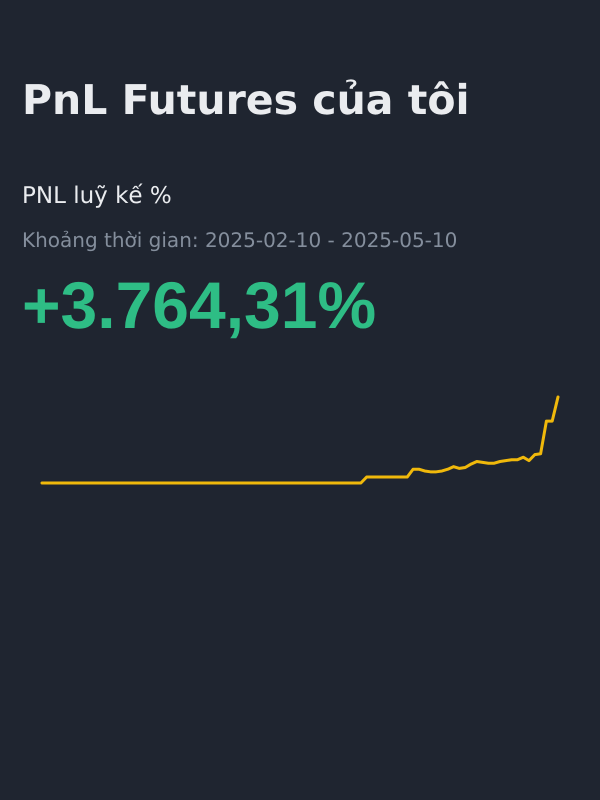  What do you see at coordinates (97, 196) in the screenshot?
I see `chart-subtitle: PNL luỹ kế %` at bounding box center [97, 196].